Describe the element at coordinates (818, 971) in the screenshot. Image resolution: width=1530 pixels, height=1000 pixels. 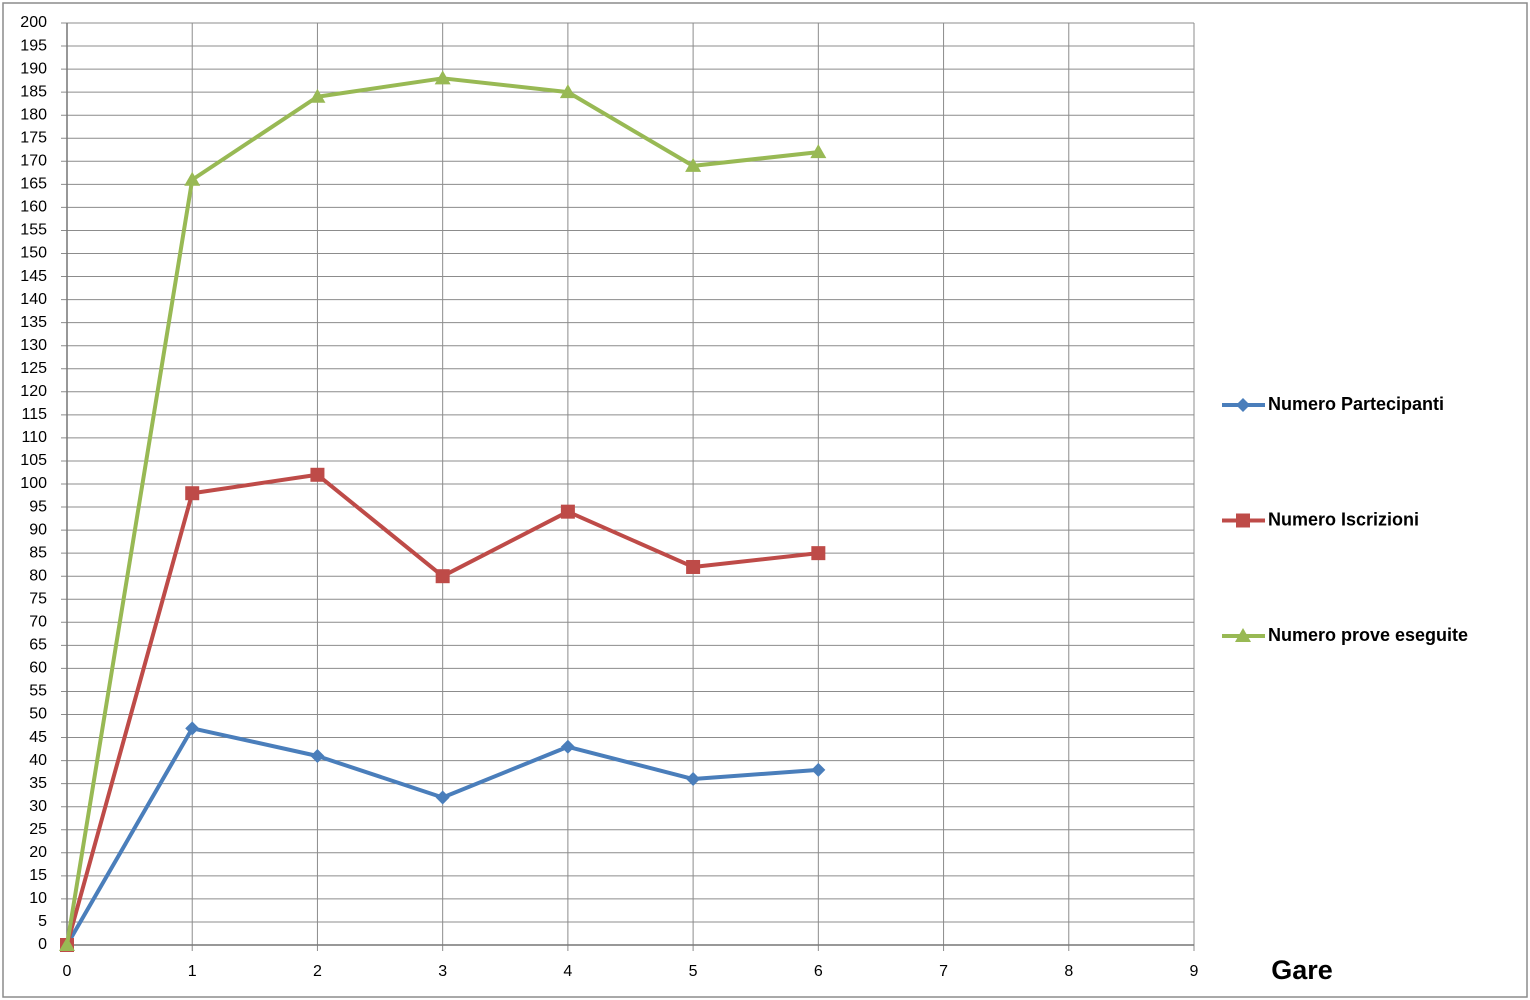
I see `x-tick-label: 6` at that location.